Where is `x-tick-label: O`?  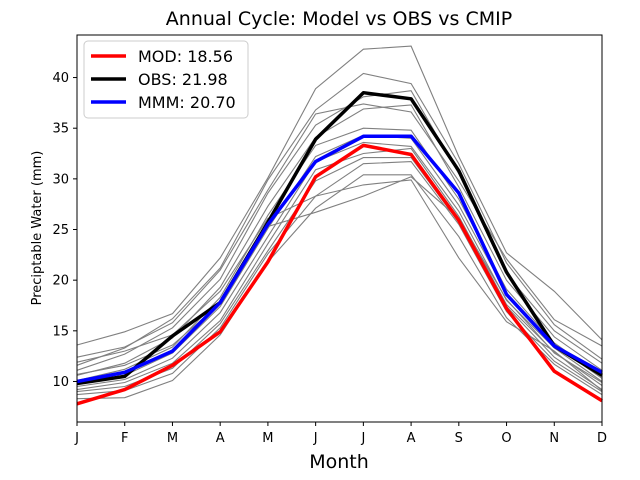 x-tick-label: O is located at coordinates (506, 438).